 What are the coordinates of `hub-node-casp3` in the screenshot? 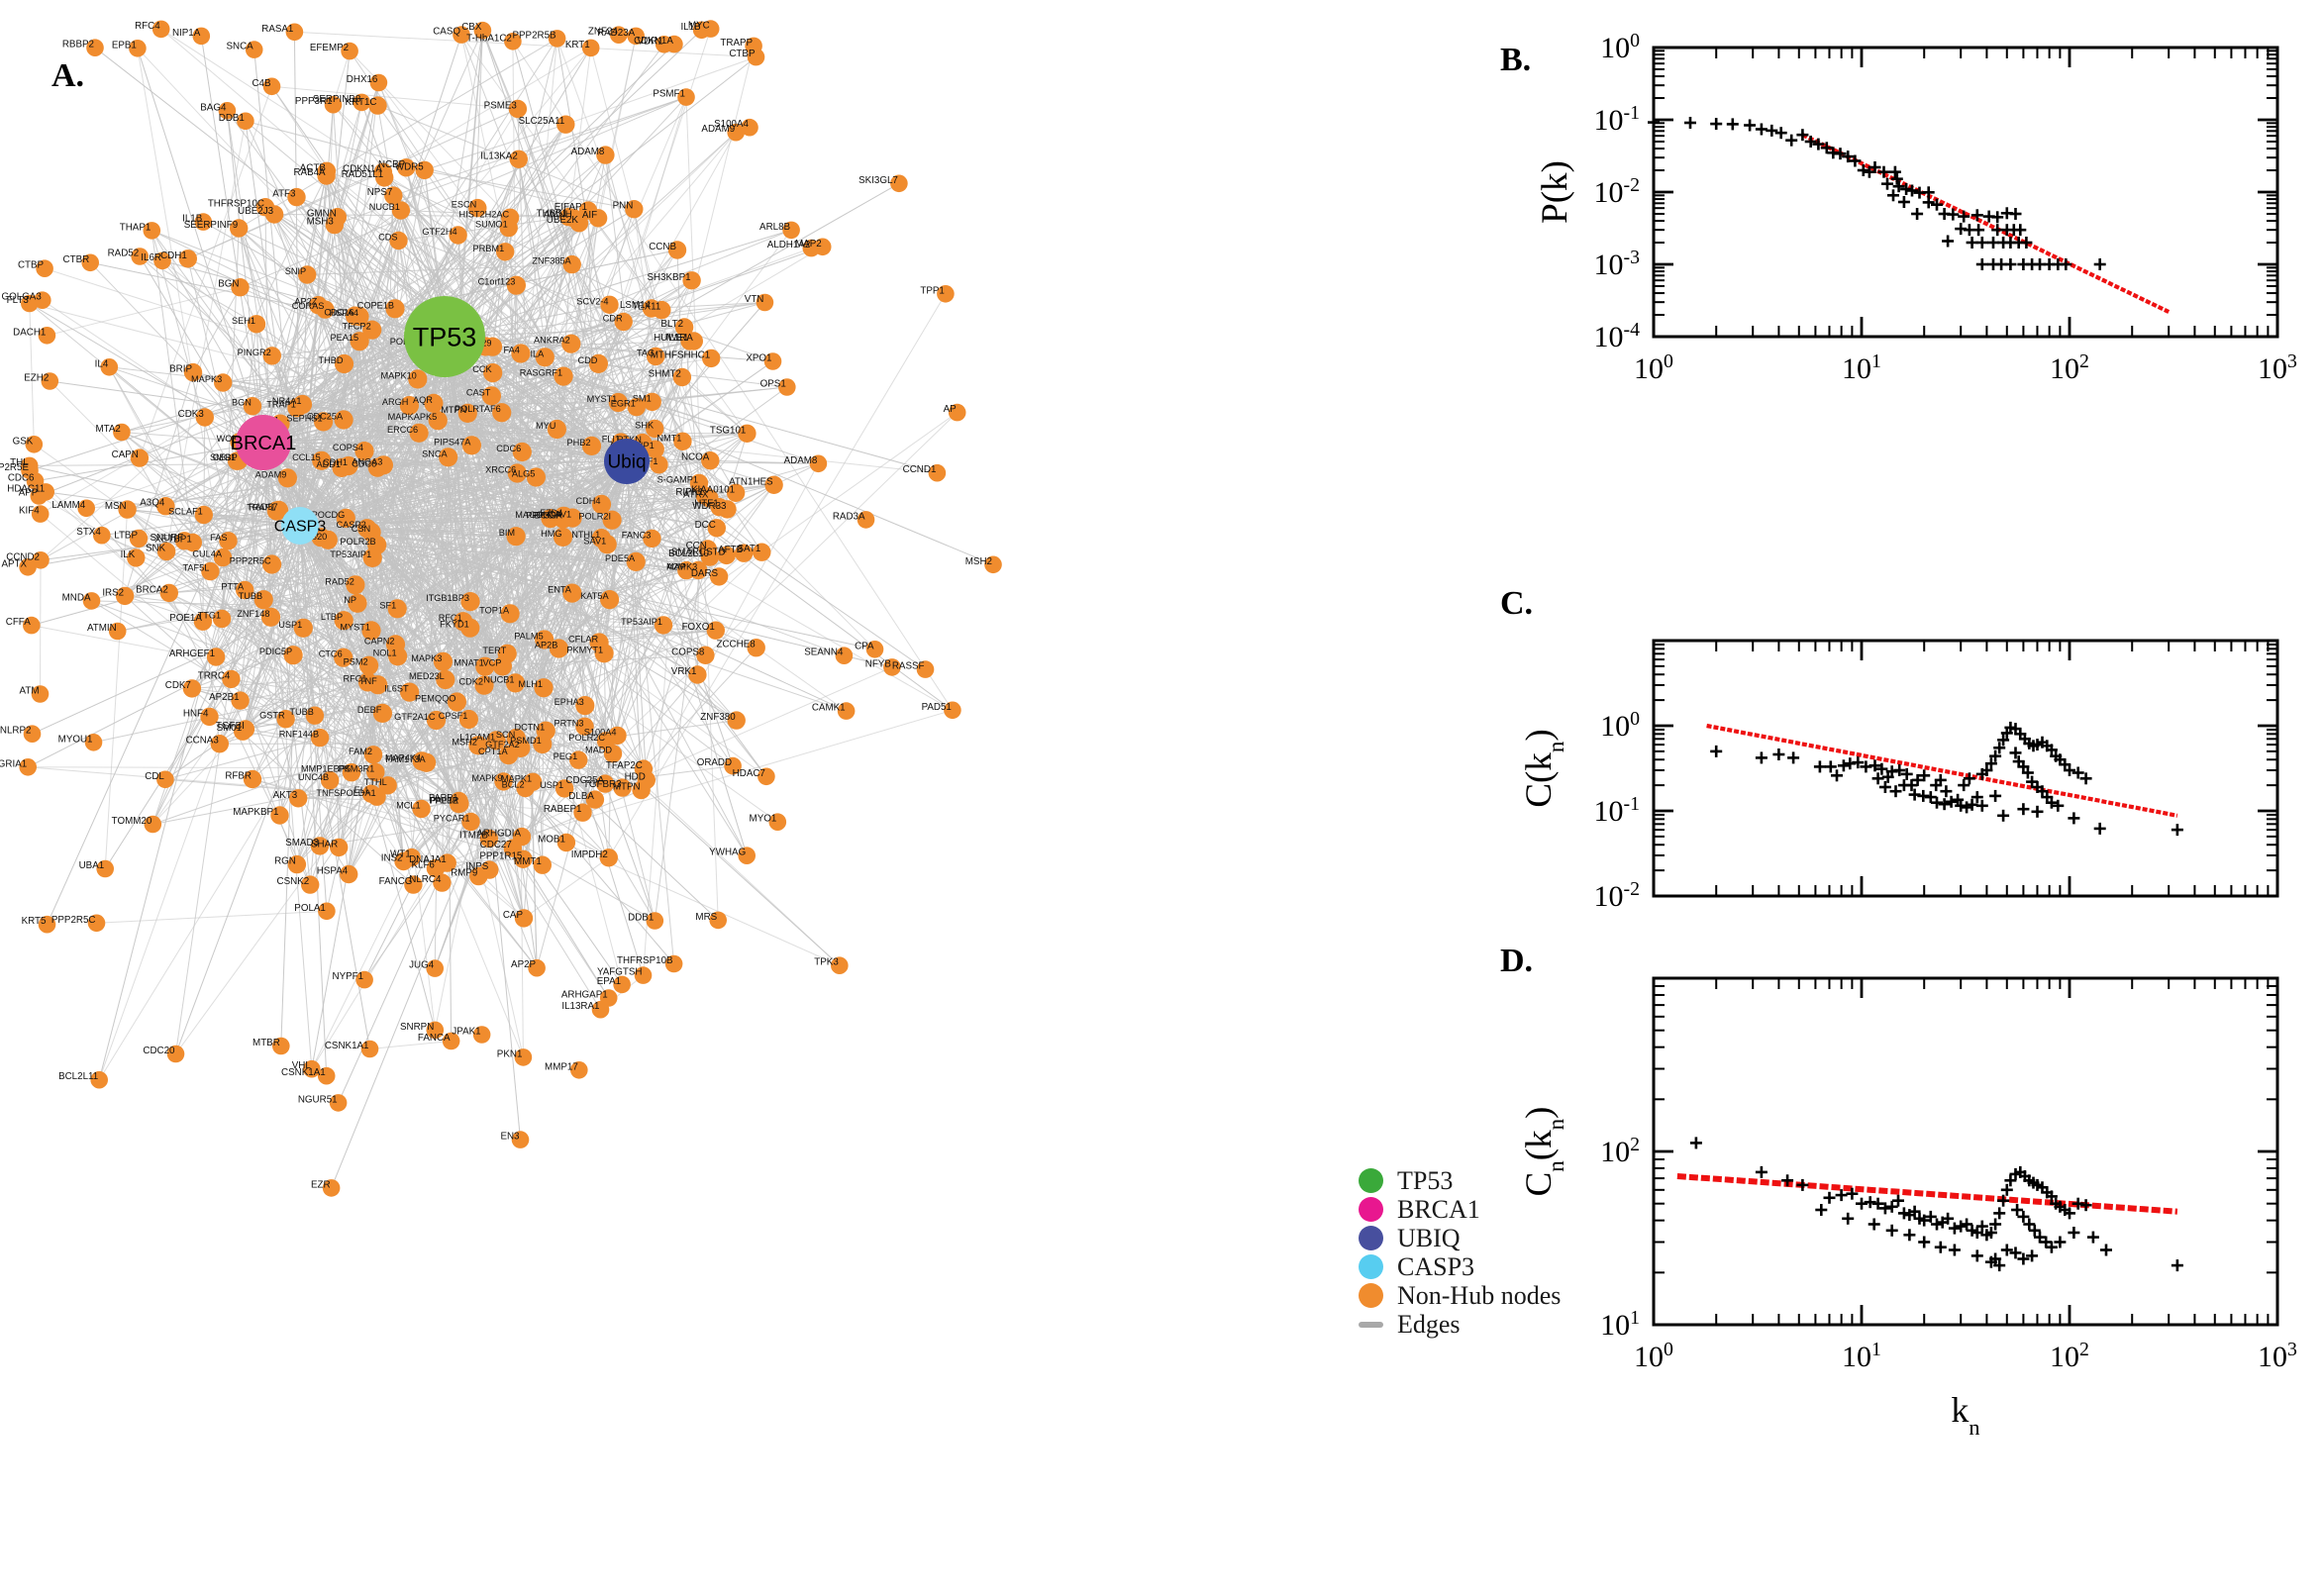 It's located at (300, 526).